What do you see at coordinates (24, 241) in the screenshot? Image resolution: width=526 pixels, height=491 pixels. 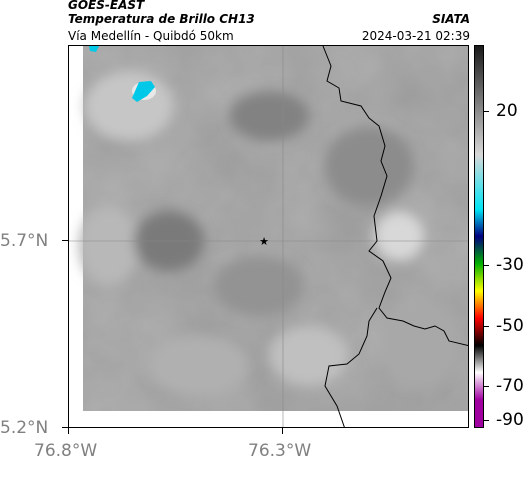 I see `lat-label-5.7: 5.7°N` at bounding box center [24, 241].